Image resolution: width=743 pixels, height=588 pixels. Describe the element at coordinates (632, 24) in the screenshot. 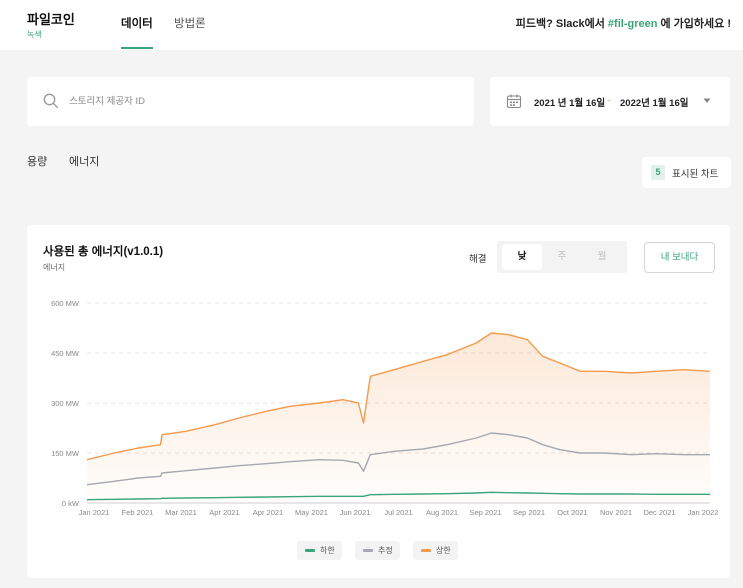

I see `slack-channel-link: #fil-green` at that location.